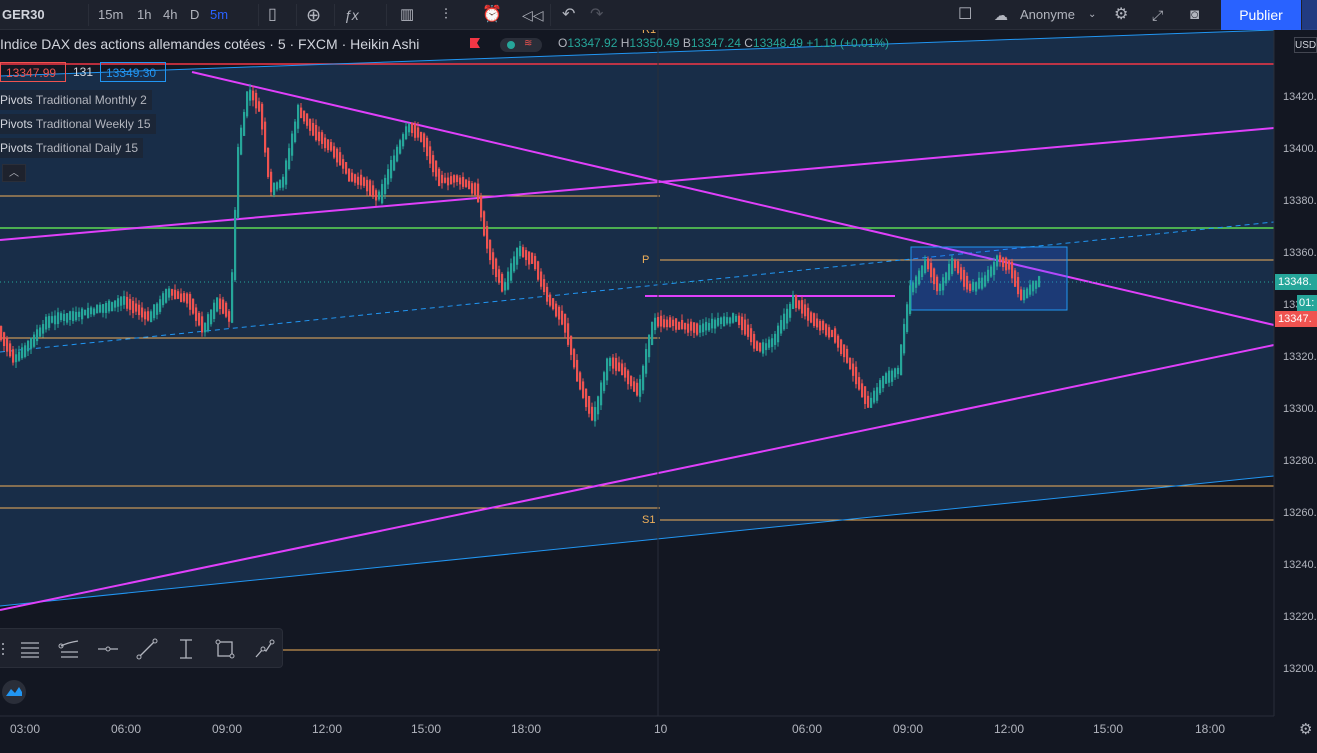  What do you see at coordinates (272, 14) in the screenshot?
I see `candle-type-icon: ▯` at bounding box center [272, 14].